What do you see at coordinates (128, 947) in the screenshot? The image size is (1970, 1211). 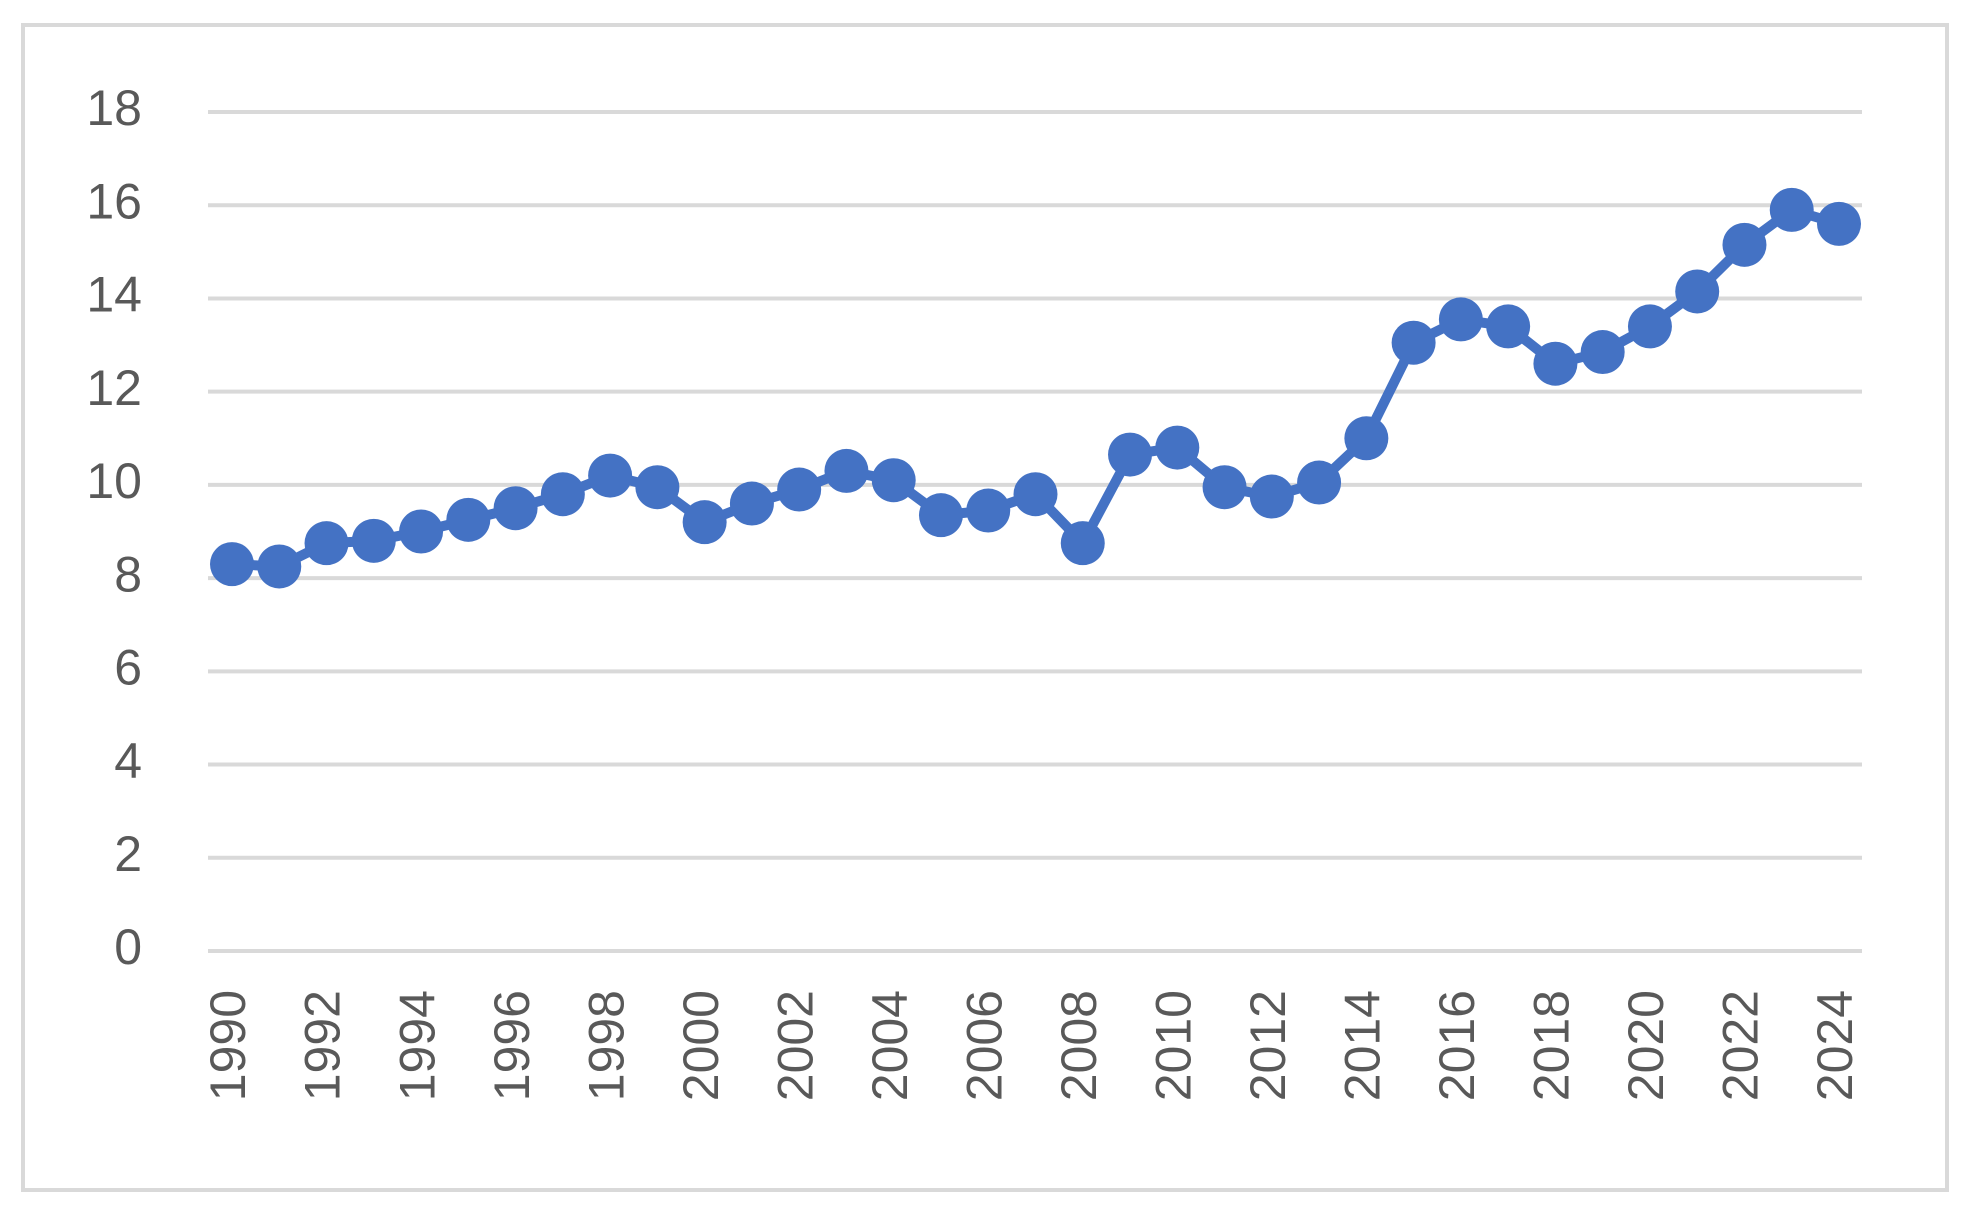 I see `y-tick-label: 0` at bounding box center [128, 947].